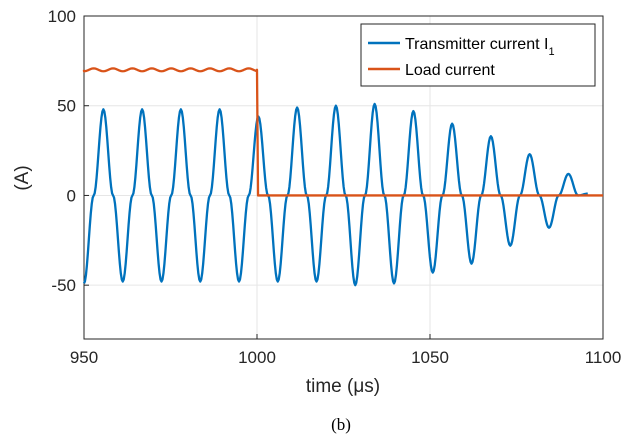 The image size is (639, 444). I want to click on y-tick-label: -50, so click(63, 285).